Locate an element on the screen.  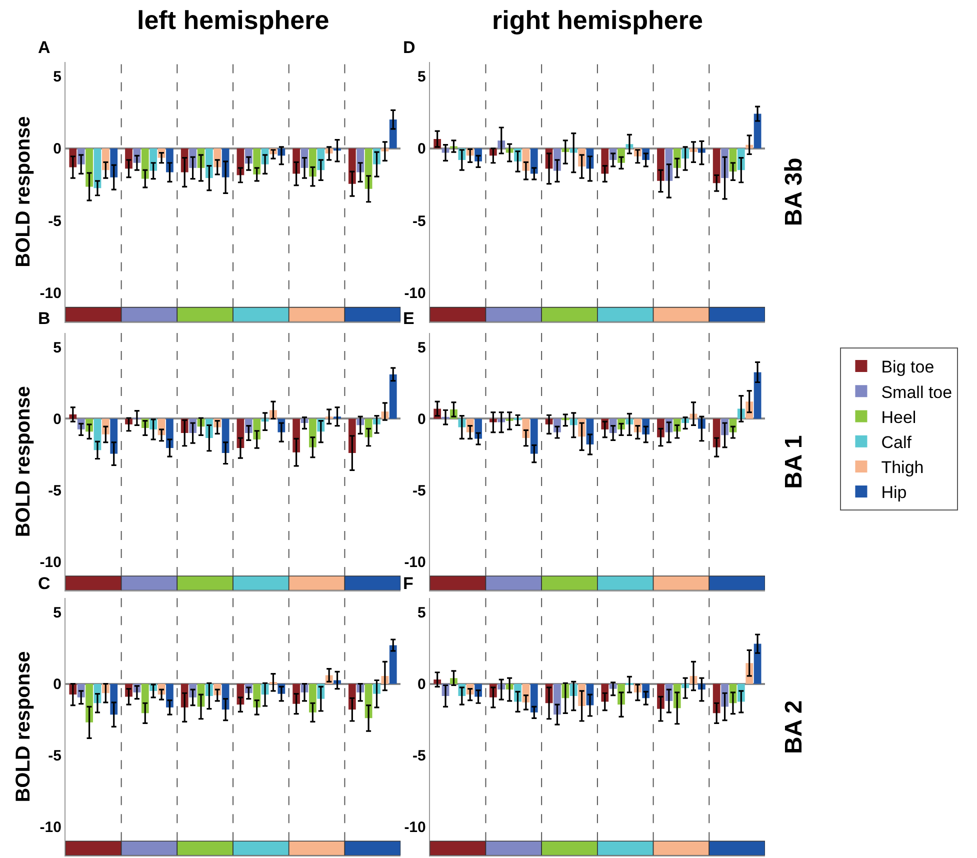
text: BA 3b is located at coordinates (794, 192).